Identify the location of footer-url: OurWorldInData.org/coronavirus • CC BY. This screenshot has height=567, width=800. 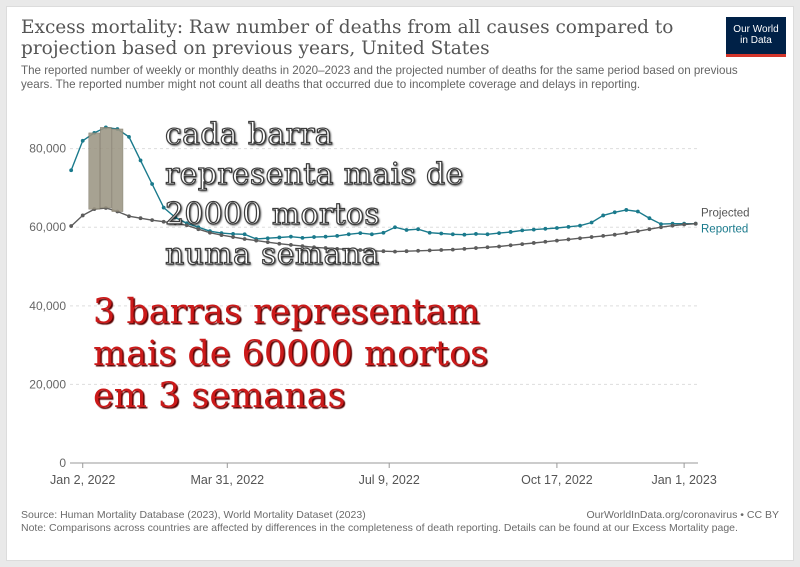
(682, 515).